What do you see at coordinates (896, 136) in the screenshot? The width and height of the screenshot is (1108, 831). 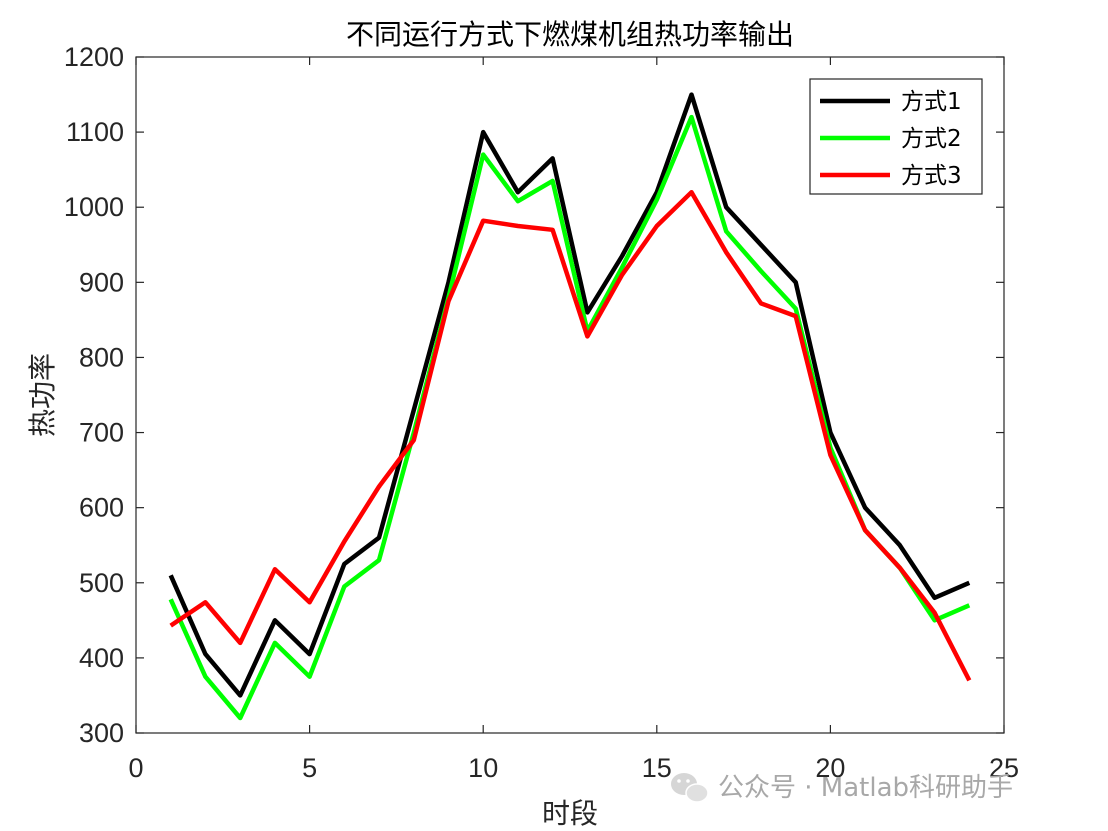 I see `legend: 方式1 方式2 方式3` at bounding box center [896, 136].